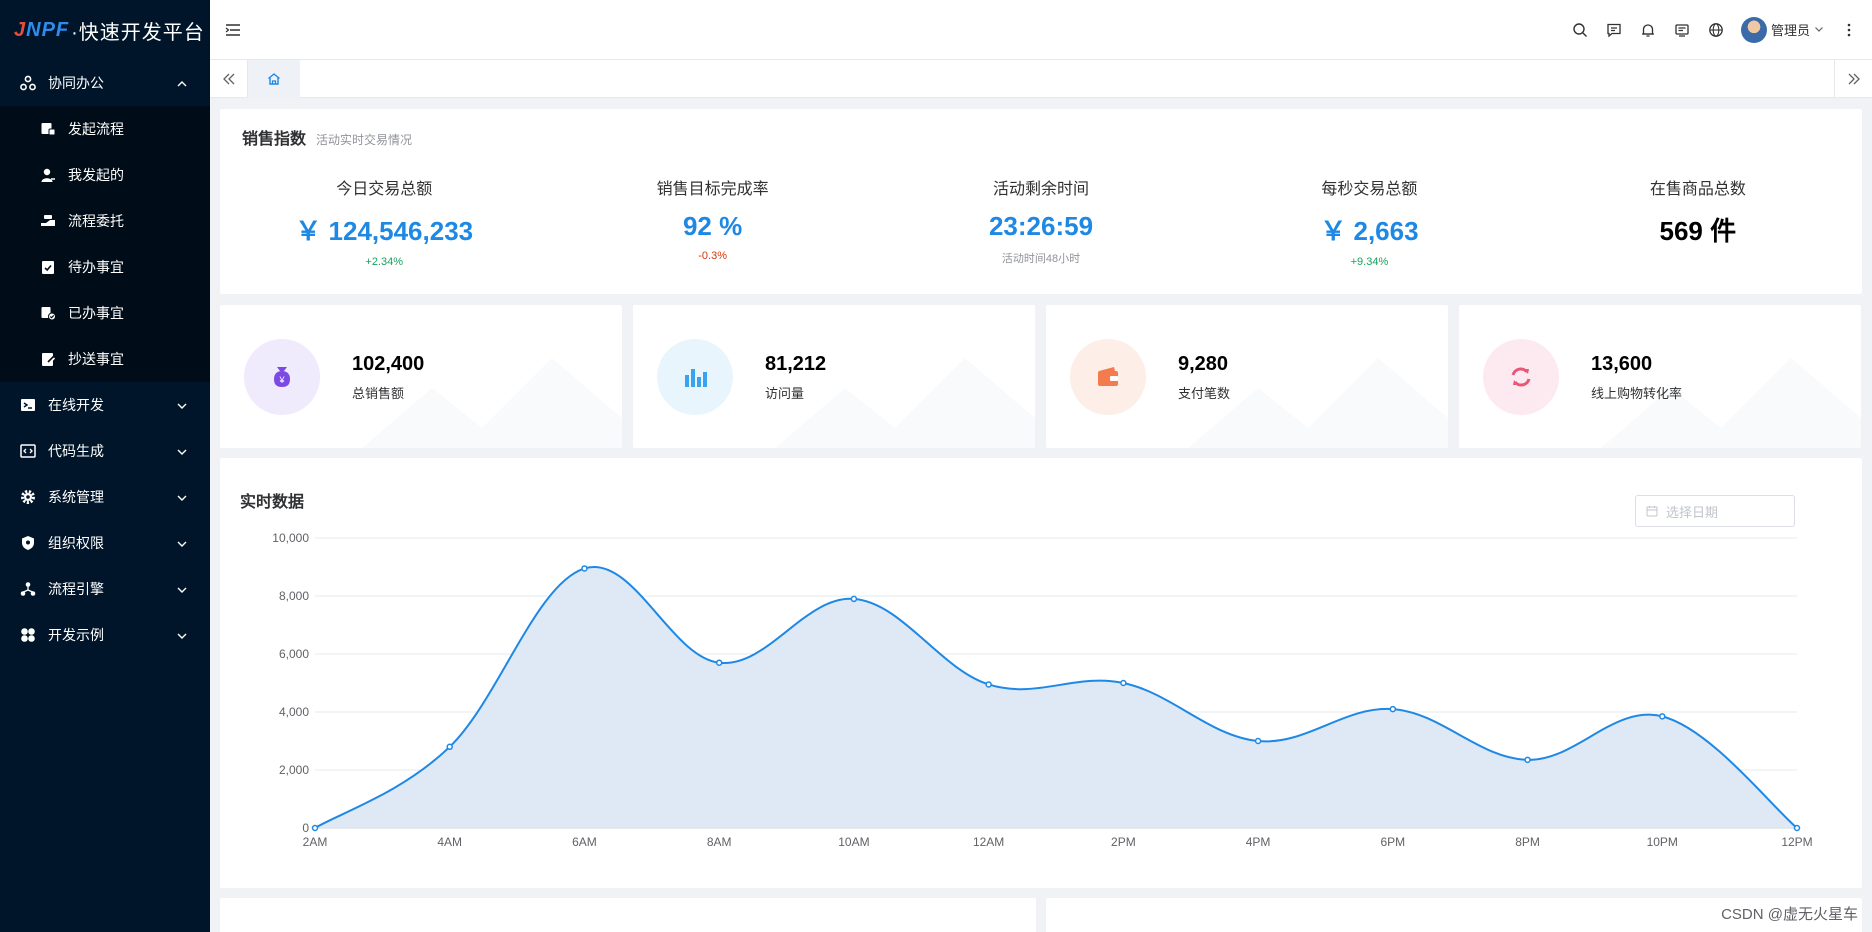 The height and width of the screenshot is (932, 1872). I want to click on notice-icon, so click(1682, 30).